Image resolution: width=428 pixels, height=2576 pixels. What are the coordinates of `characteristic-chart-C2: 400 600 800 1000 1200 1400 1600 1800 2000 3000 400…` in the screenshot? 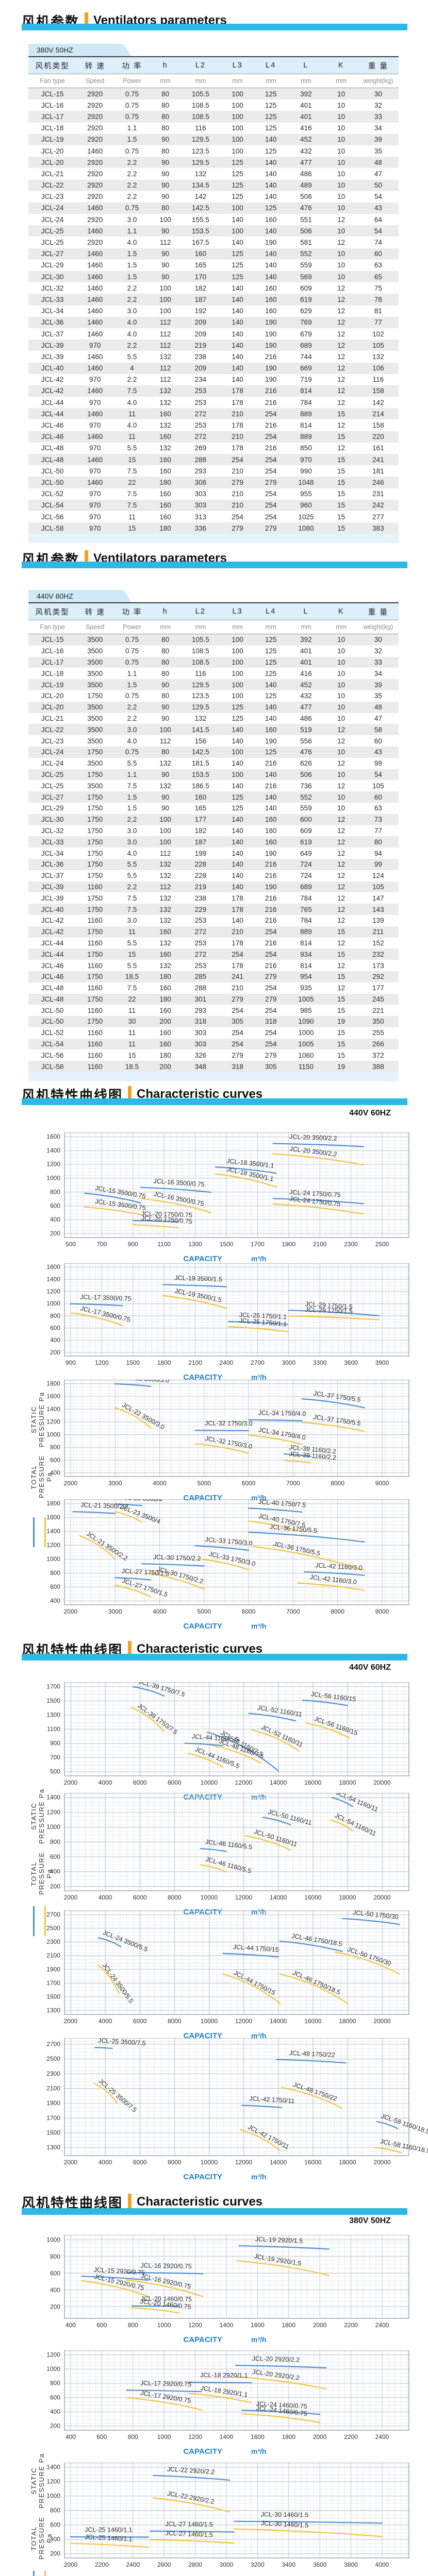 It's located at (228, 1565).